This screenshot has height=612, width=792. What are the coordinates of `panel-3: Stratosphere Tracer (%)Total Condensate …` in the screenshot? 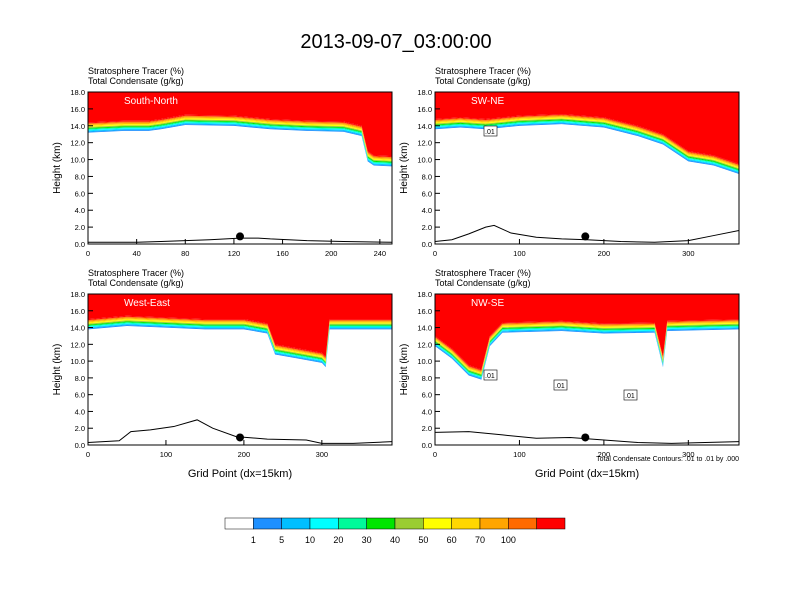 It's located at (222, 374).